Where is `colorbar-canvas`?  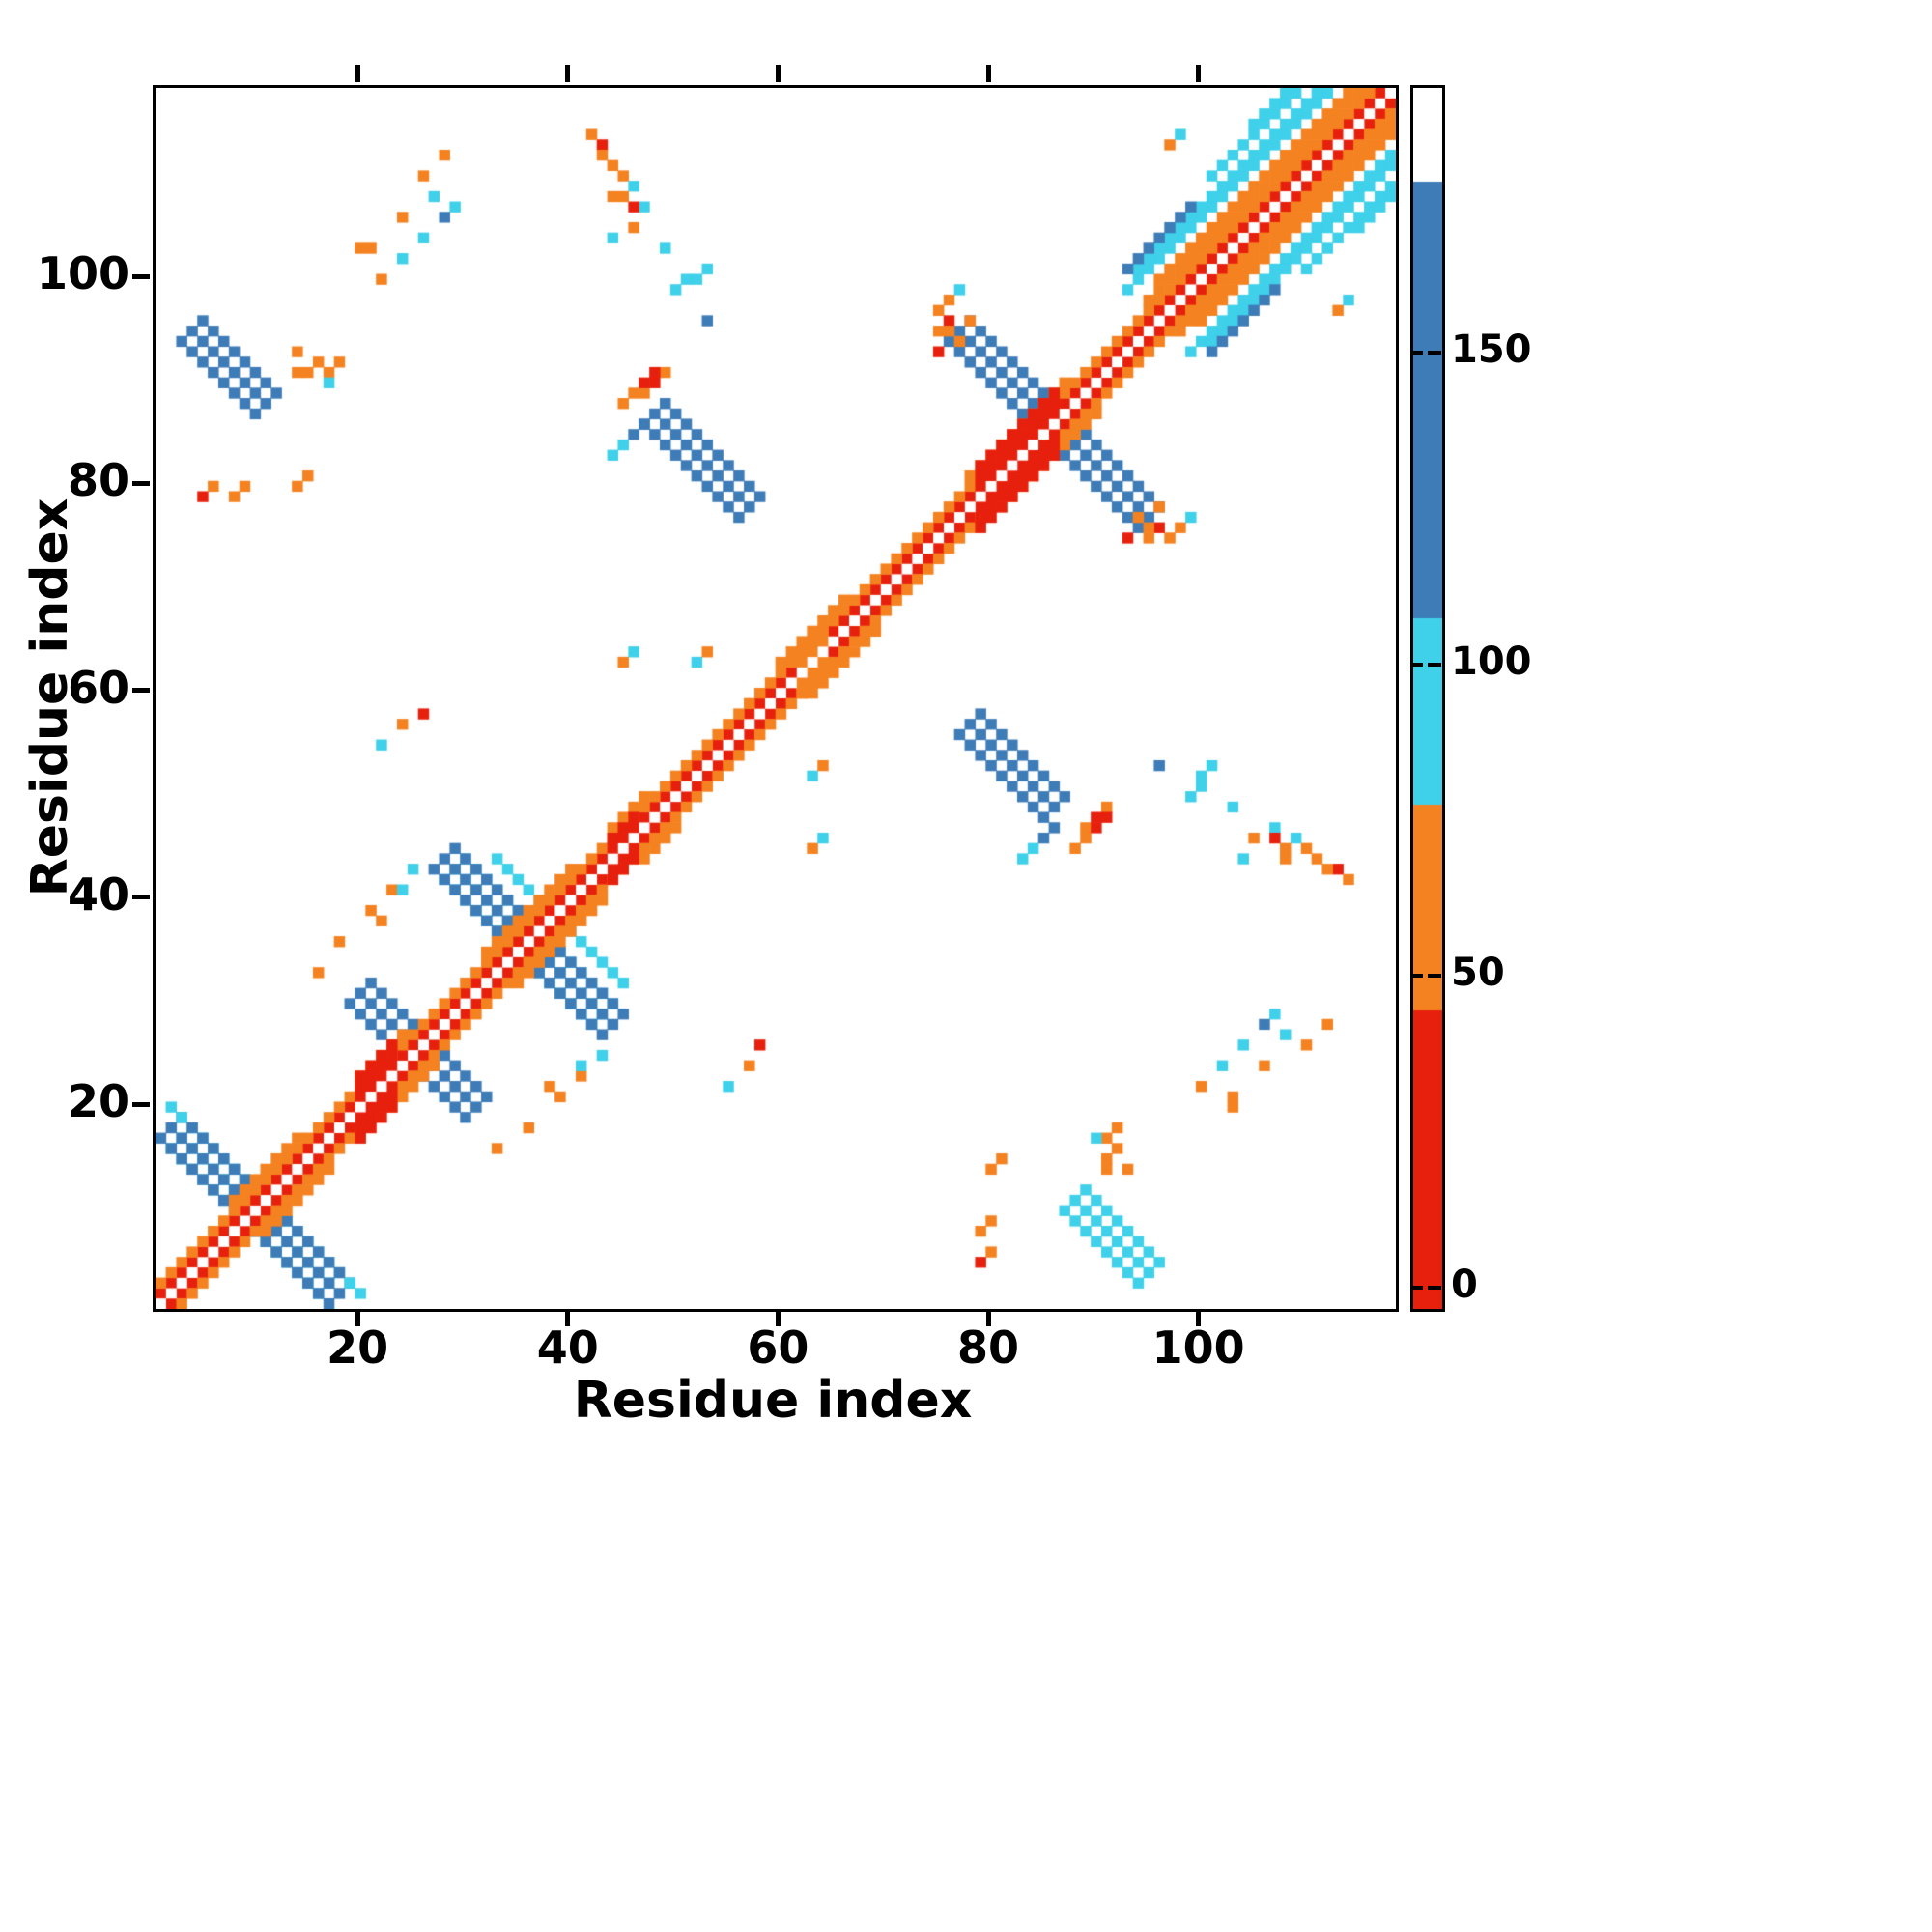 colorbar-canvas is located at coordinates (1427, 698).